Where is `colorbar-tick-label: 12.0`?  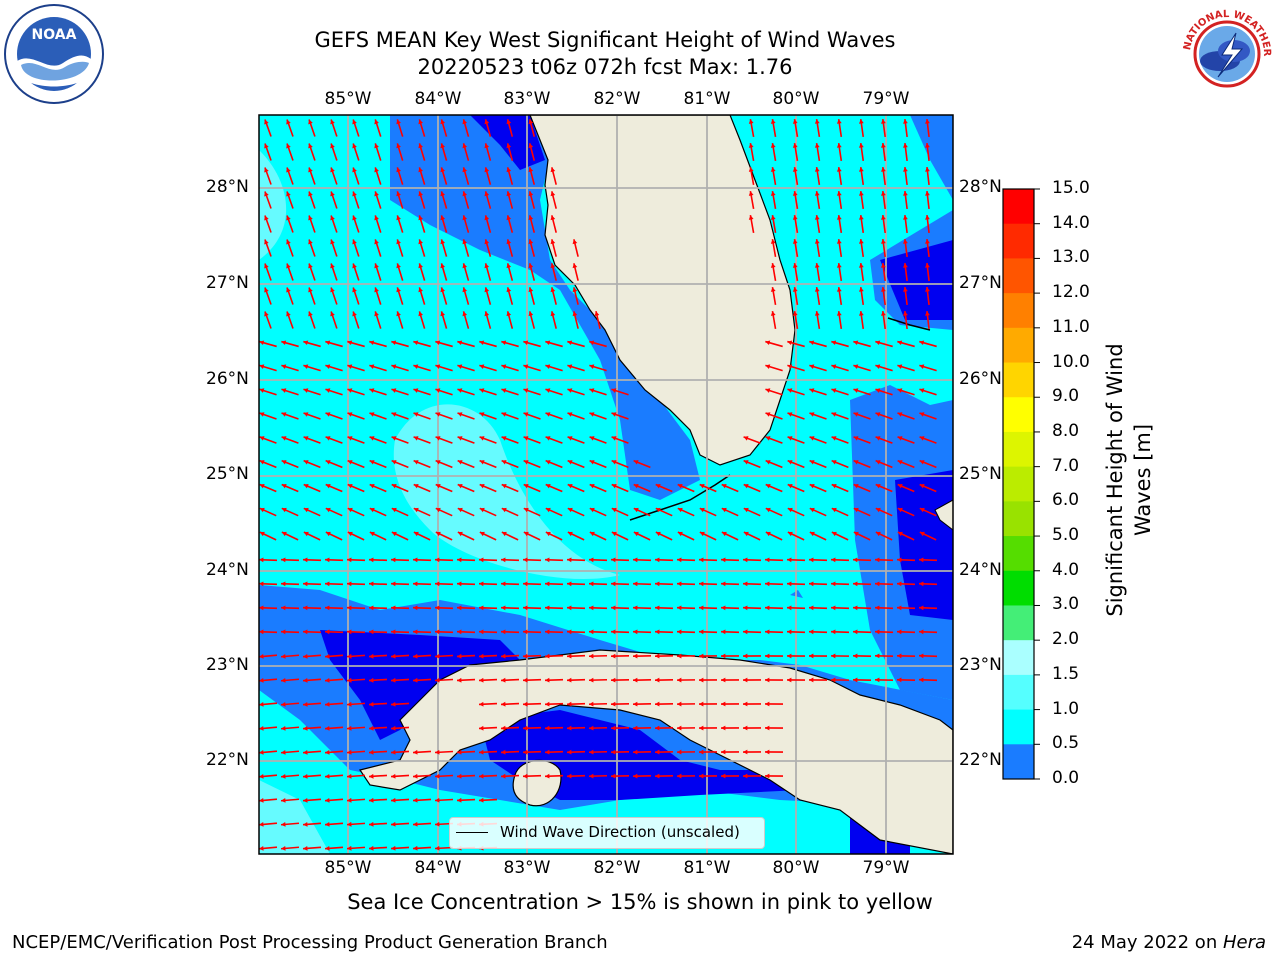 colorbar-tick-label: 12.0 is located at coordinates (1071, 292).